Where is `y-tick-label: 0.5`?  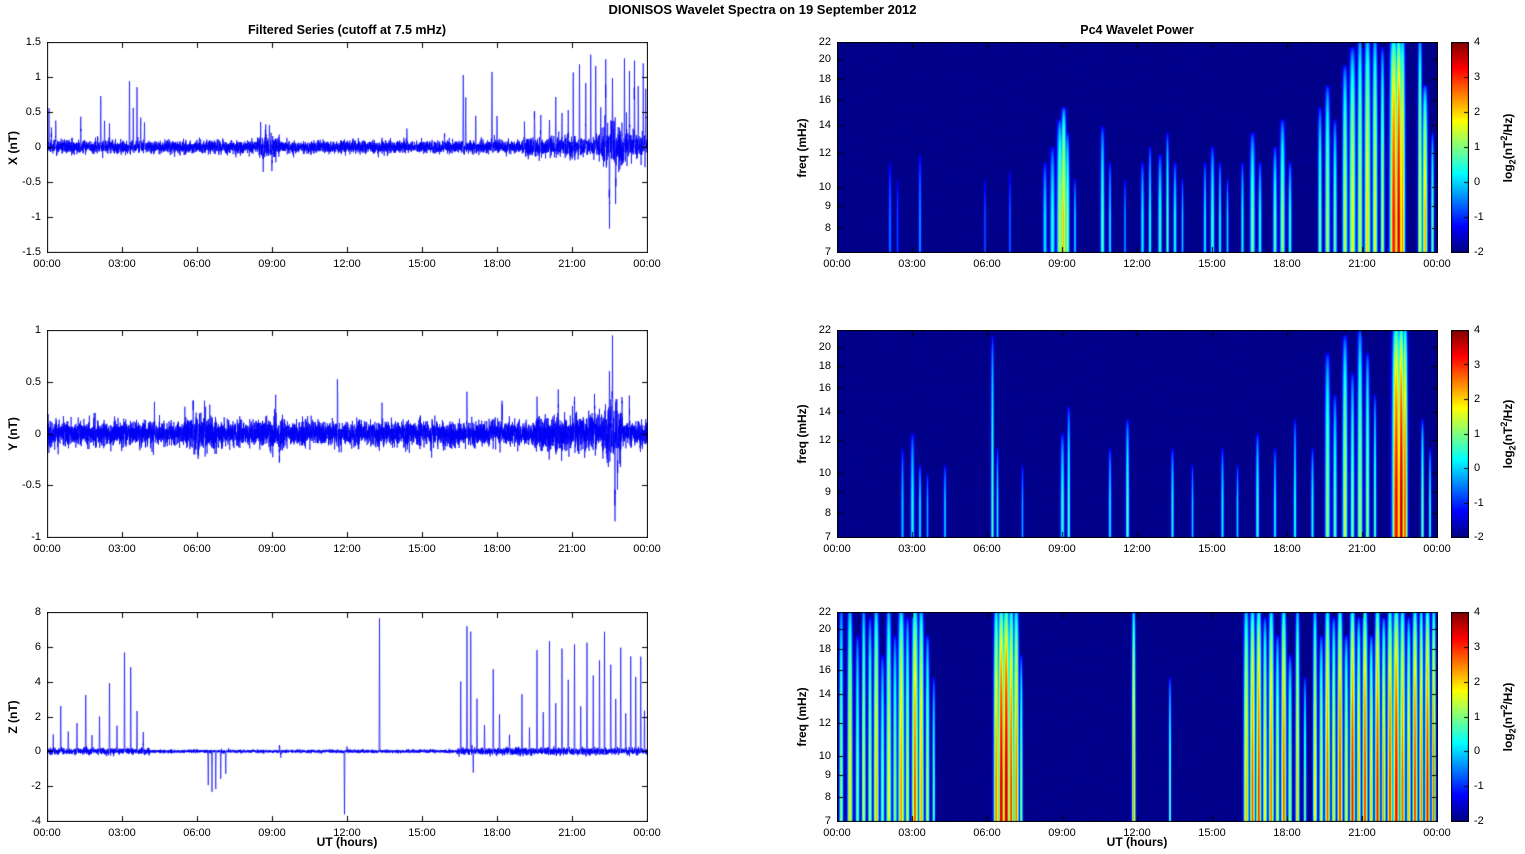 y-tick-label: 0.5 is located at coordinates (33, 381).